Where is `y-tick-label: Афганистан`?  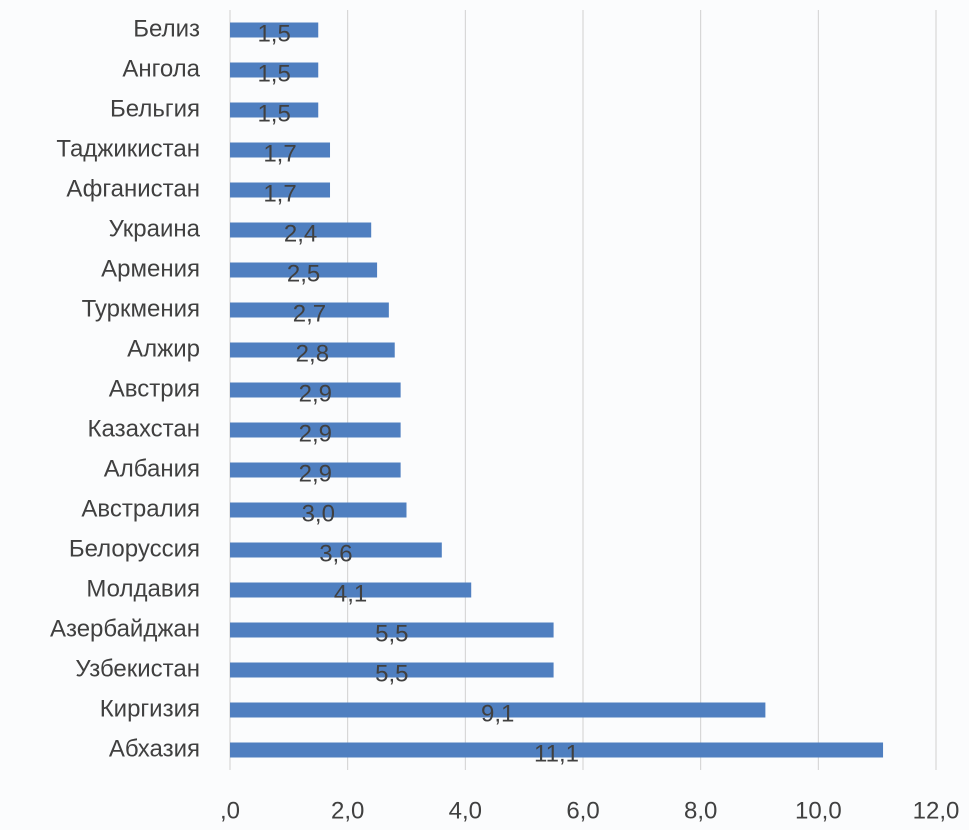 y-tick-label: Афганистан is located at coordinates (133, 188).